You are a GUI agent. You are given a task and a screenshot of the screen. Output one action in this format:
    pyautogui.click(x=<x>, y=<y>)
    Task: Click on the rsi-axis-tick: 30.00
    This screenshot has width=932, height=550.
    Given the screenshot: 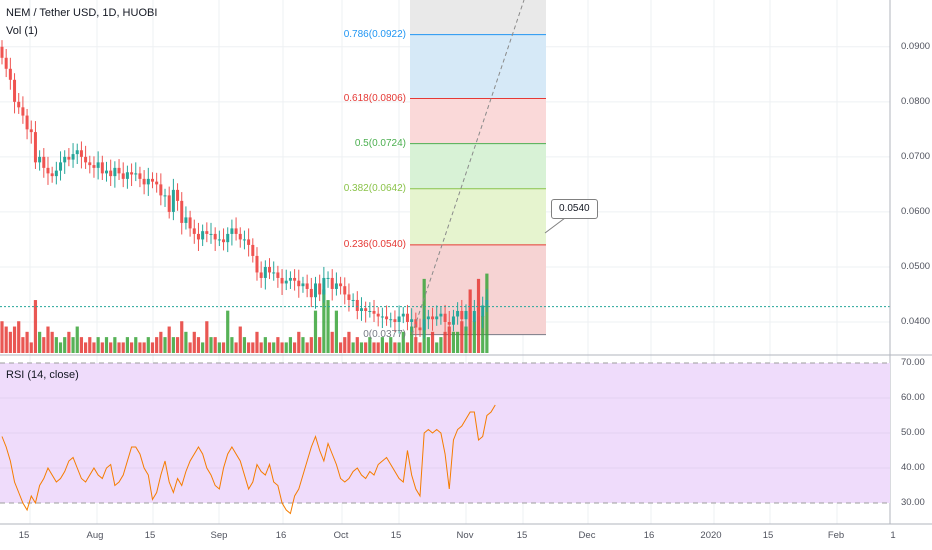 What is the action you would take?
    pyautogui.click(x=913, y=502)
    